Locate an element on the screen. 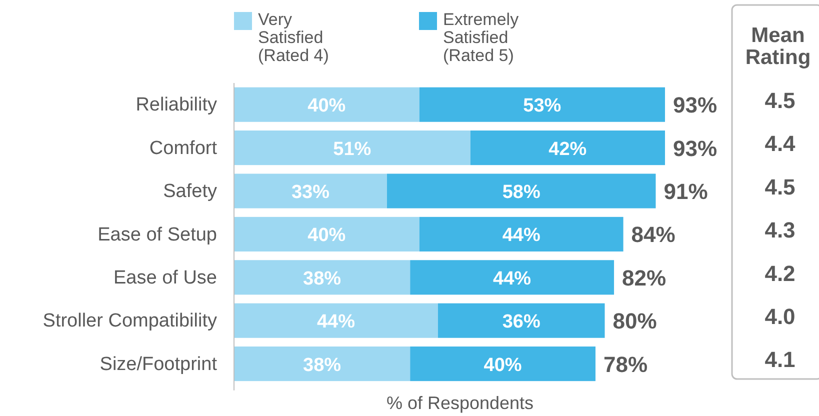 Image resolution: width=819 pixels, height=416 pixels. data-label: 58% is located at coordinates (521, 192).